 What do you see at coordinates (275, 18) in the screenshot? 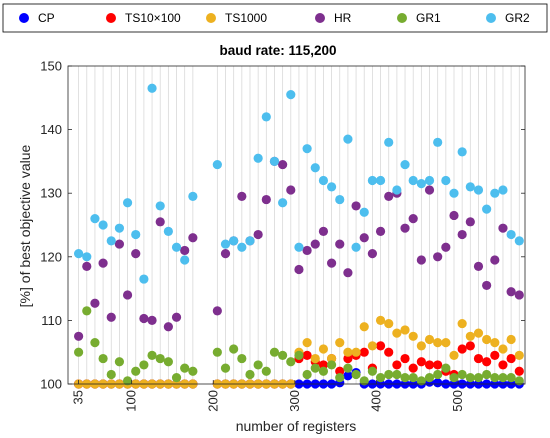
I see `legend-box` at bounding box center [275, 18].